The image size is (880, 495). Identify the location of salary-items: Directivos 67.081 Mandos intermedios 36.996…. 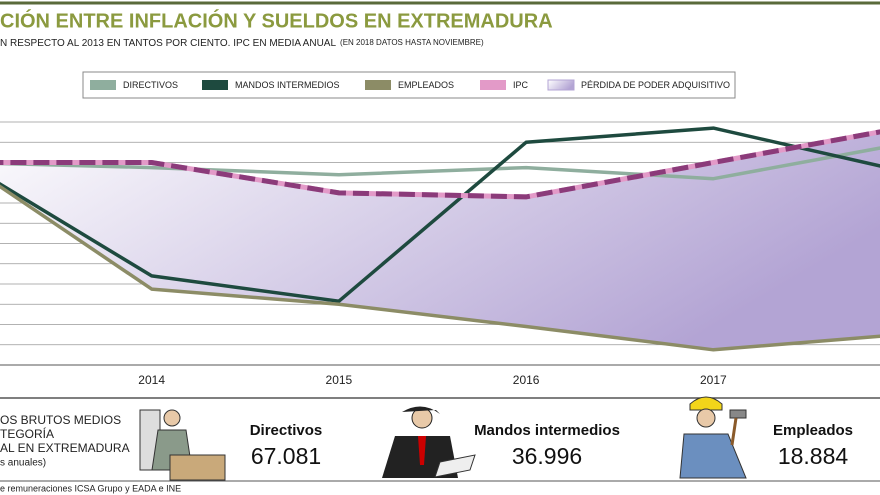
(551, 445).